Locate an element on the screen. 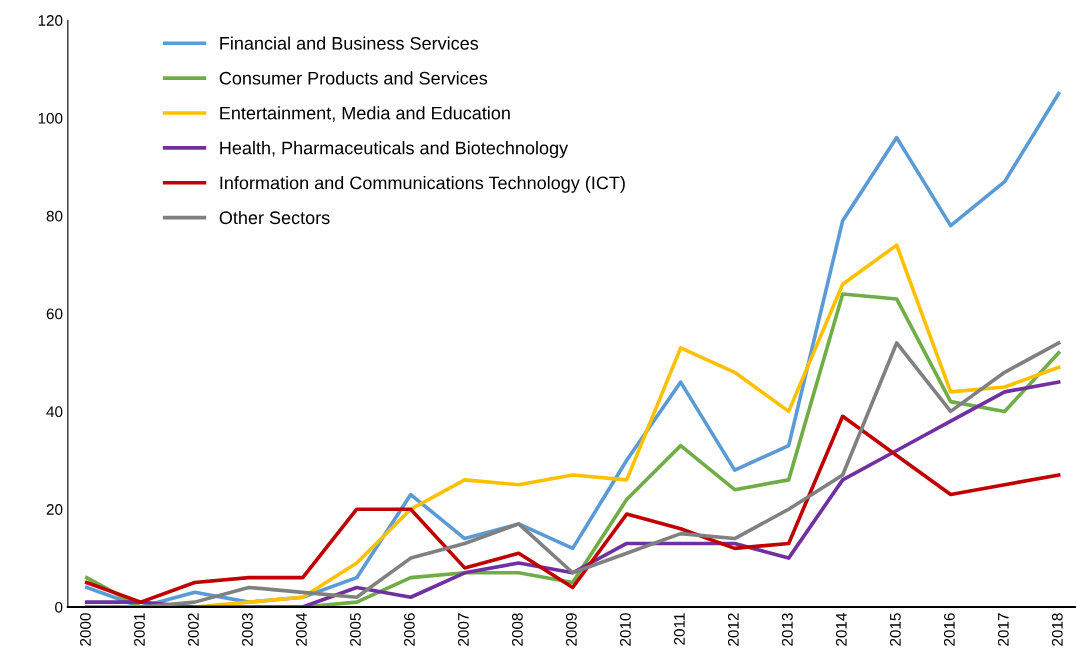 This screenshot has width=1077, height=652. x-tick-label: 2003 is located at coordinates (247, 629).